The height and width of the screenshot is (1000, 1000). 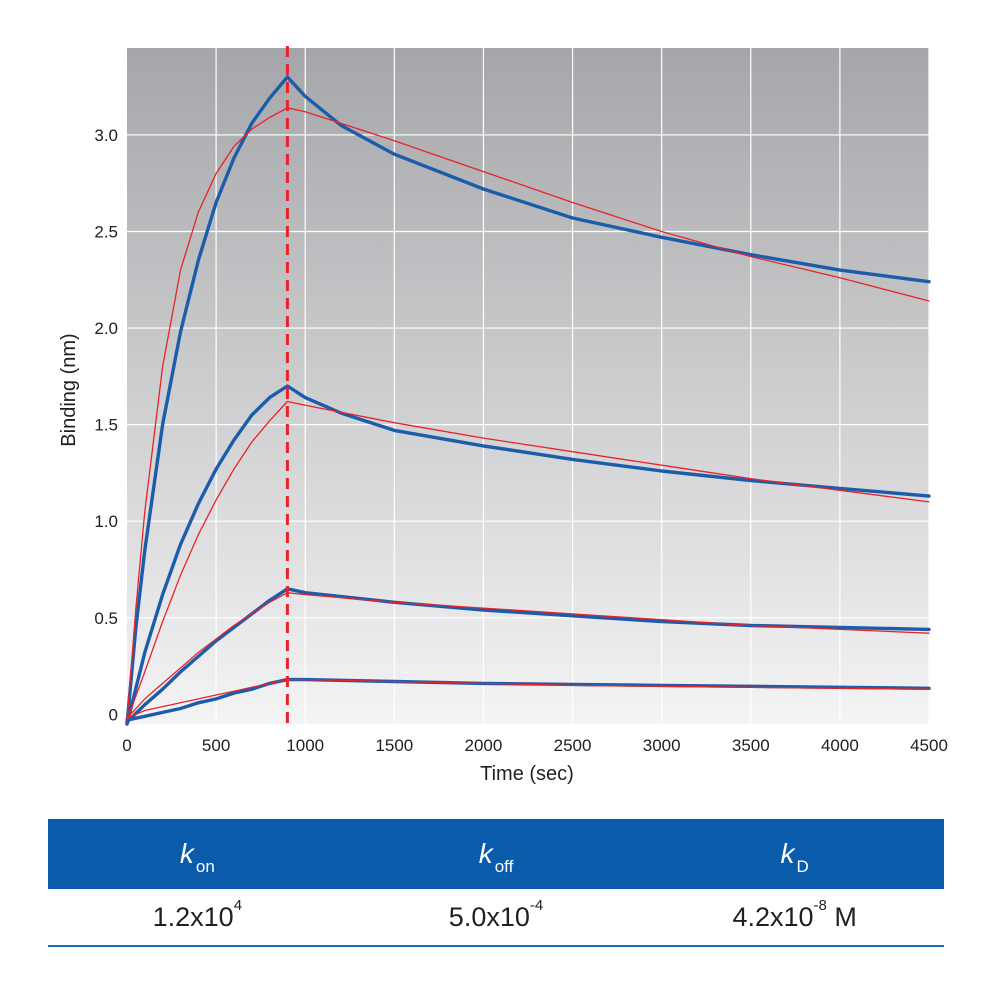 What do you see at coordinates (929, 745) in the screenshot?
I see `x-tick-label: 4500` at bounding box center [929, 745].